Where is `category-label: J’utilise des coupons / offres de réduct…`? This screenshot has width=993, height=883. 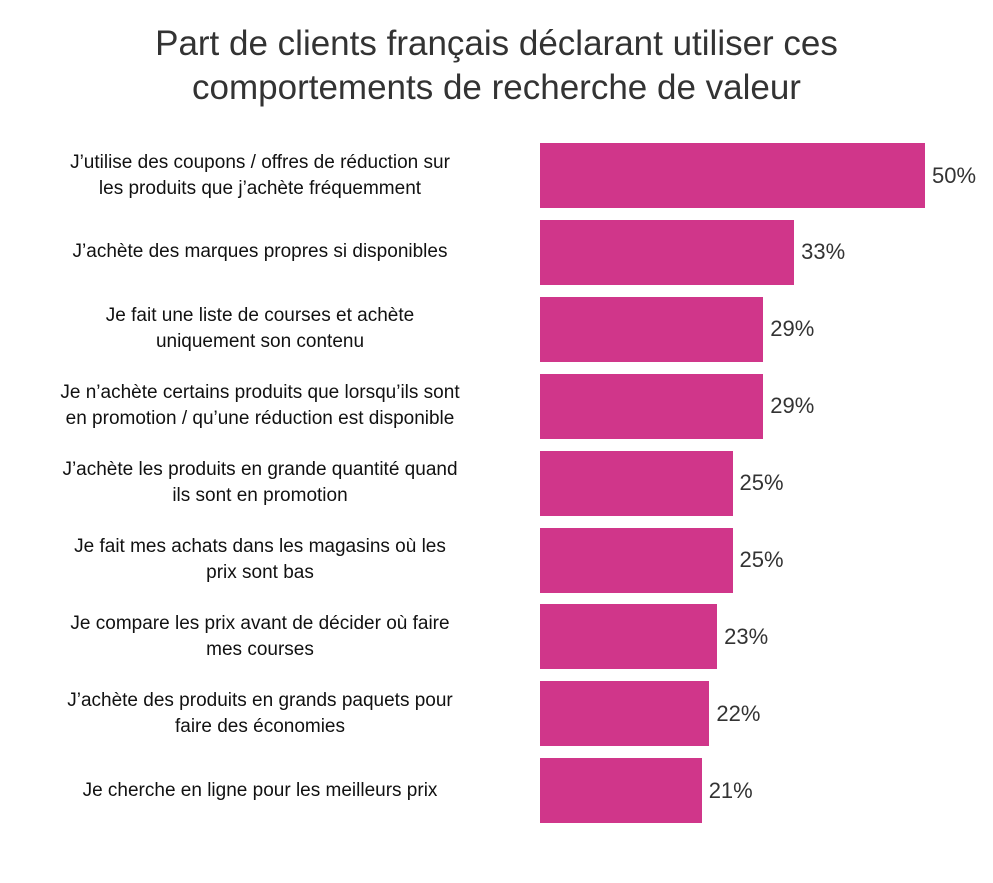
category-label: J’utilise des coupons / offres de réduct… is located at coordinates (260, 175).